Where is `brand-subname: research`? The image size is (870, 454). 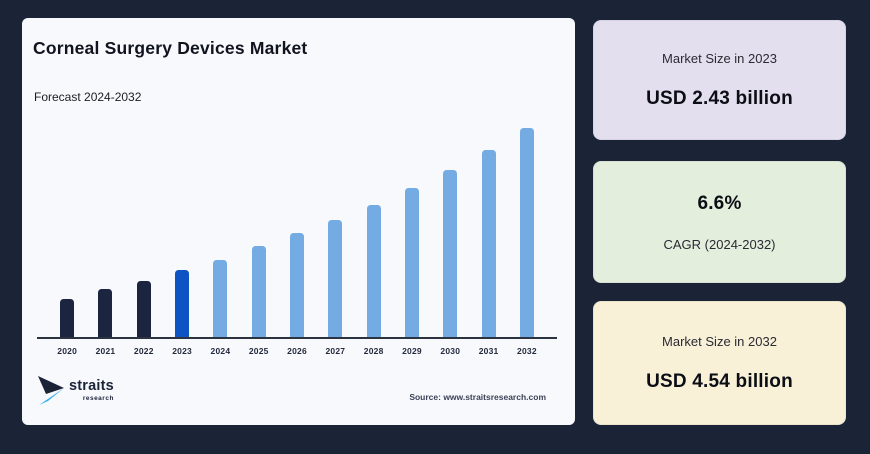
brand-subname: research is located at coordinates (98, 398).